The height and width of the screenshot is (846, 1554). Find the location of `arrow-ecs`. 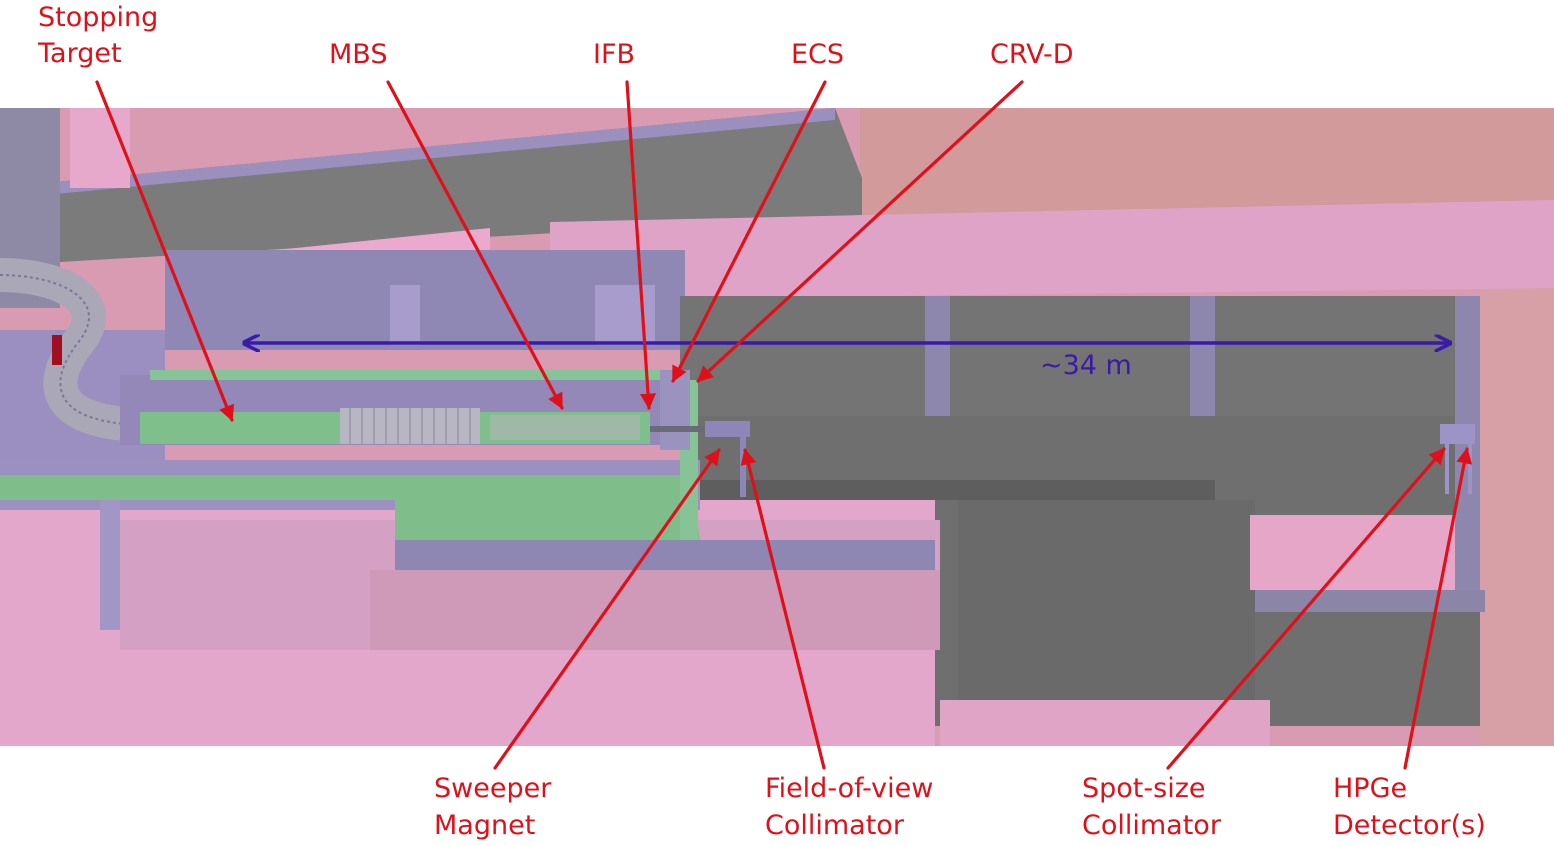

arrow-ecs is located at coordinates (749, 231).